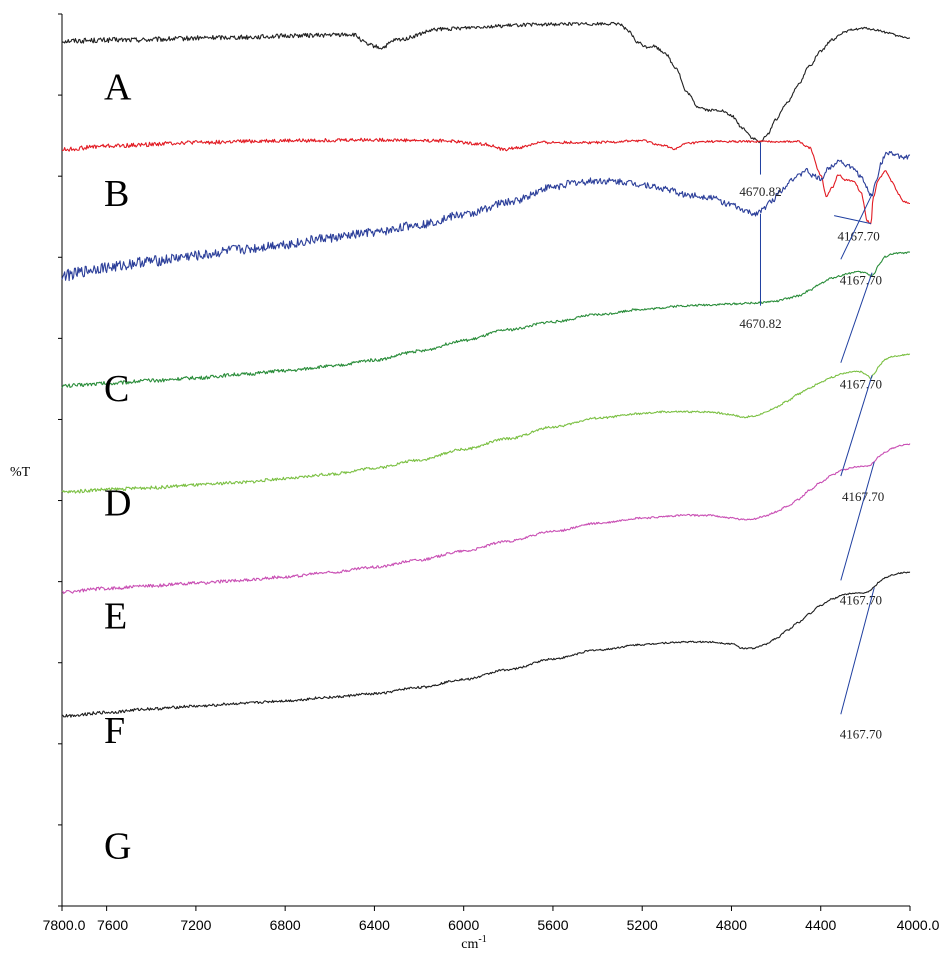 The width and height of the screenshot is (949, 956). What do you see at coordinates (552, 925) in the screenshot?
I see `x-tick-label: 5600` at bounding box center [552, 925].